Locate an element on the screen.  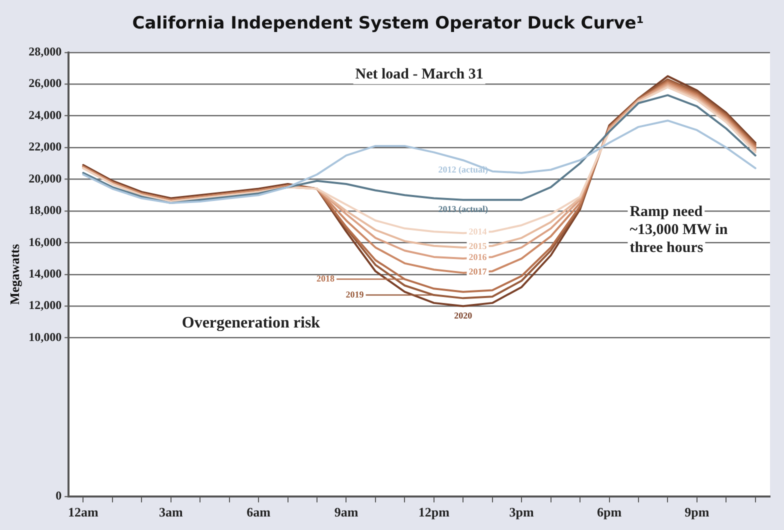
y-tick-label: 18,000 is located at coordinates (45, 210).